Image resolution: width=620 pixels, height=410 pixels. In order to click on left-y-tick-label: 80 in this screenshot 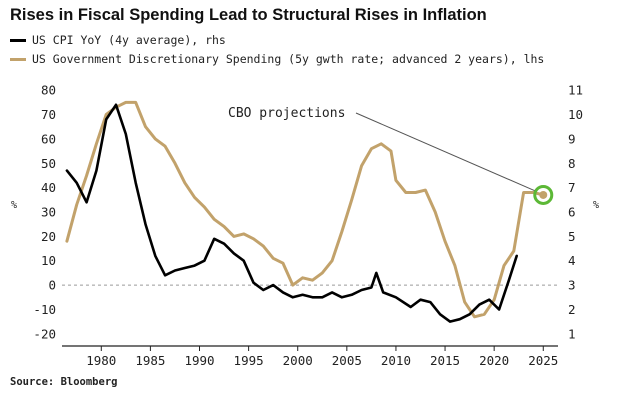, I will do `click(48, 90)`.